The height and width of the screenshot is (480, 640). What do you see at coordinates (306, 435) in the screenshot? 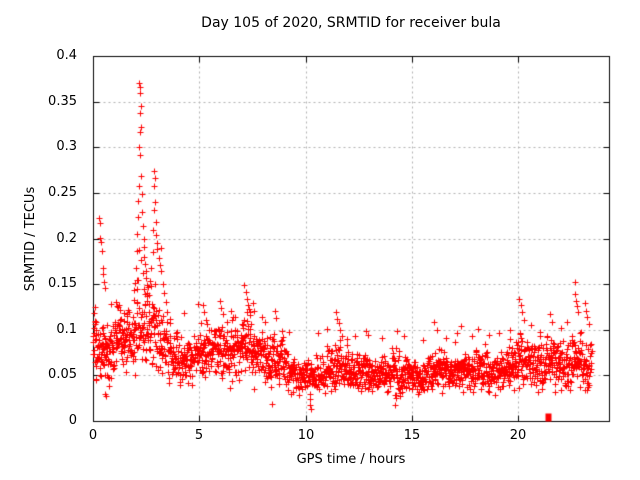
I see `x-tick-label: 10` at bounding box center [306, 435].